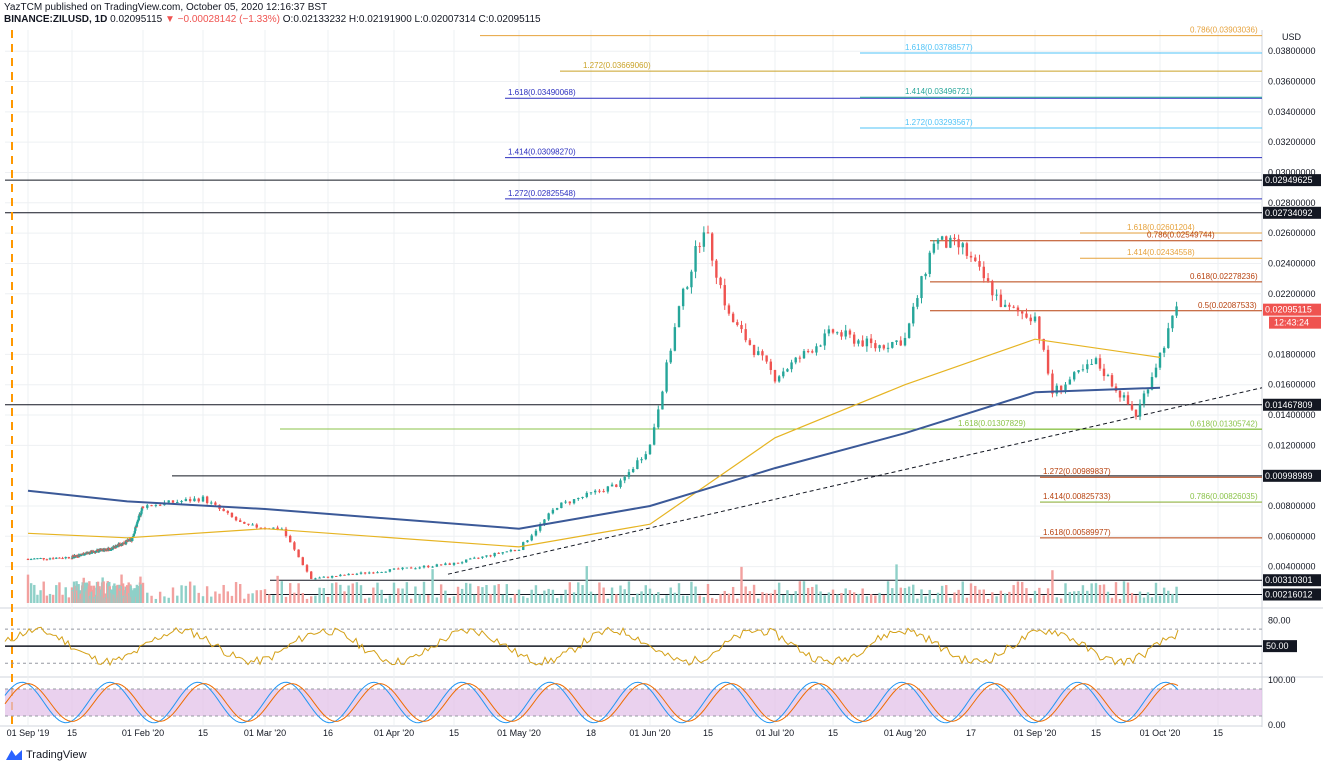  What do you see at coordinates (905, 733) in the screenshot?
I see `time-tick-label: 01 Aug '20` at bounding box center [905, 733].